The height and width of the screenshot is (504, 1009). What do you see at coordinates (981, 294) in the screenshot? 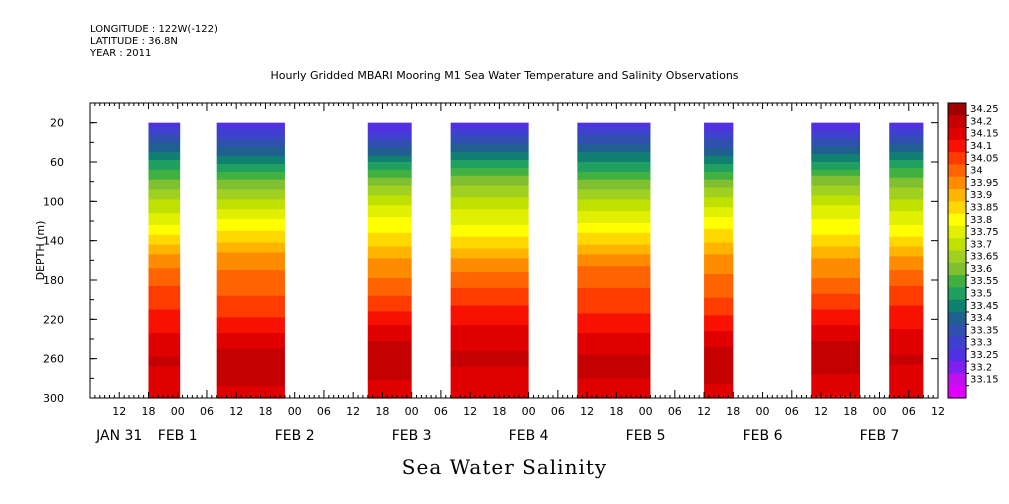
I see `colorbar-label: 33.5` at bounding box center [981, 294].